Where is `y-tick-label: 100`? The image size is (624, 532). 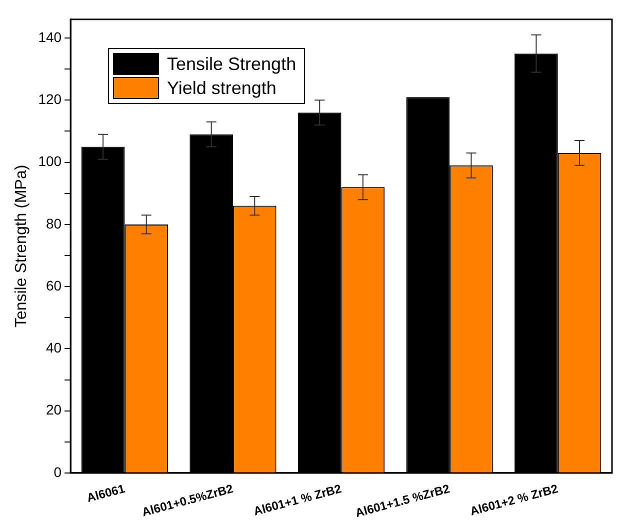
y-tick-label: 100 is located at coordinates (50, 161).